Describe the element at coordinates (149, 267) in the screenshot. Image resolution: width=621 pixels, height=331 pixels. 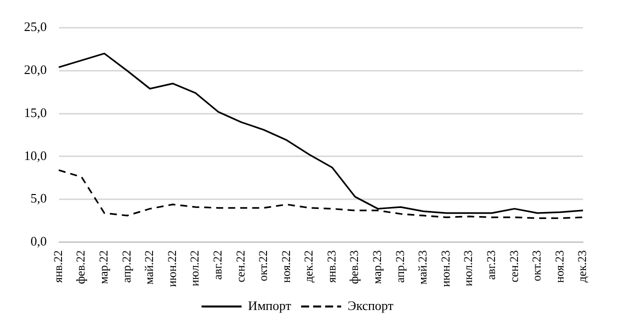
I see `x-tick-label: май.22` at that location.